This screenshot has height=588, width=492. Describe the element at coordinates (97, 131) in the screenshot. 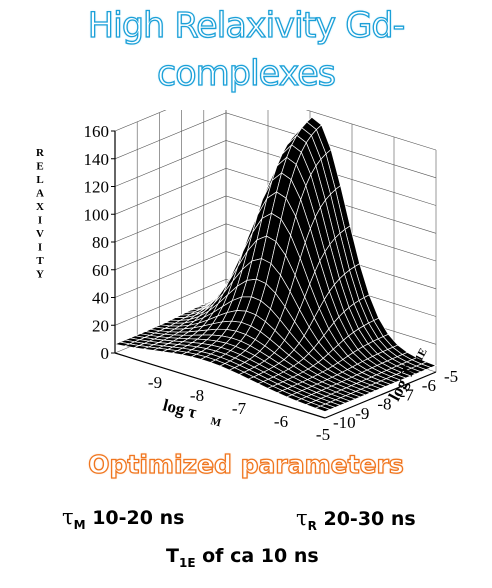

I see `z-tick-label: 160` at that location.